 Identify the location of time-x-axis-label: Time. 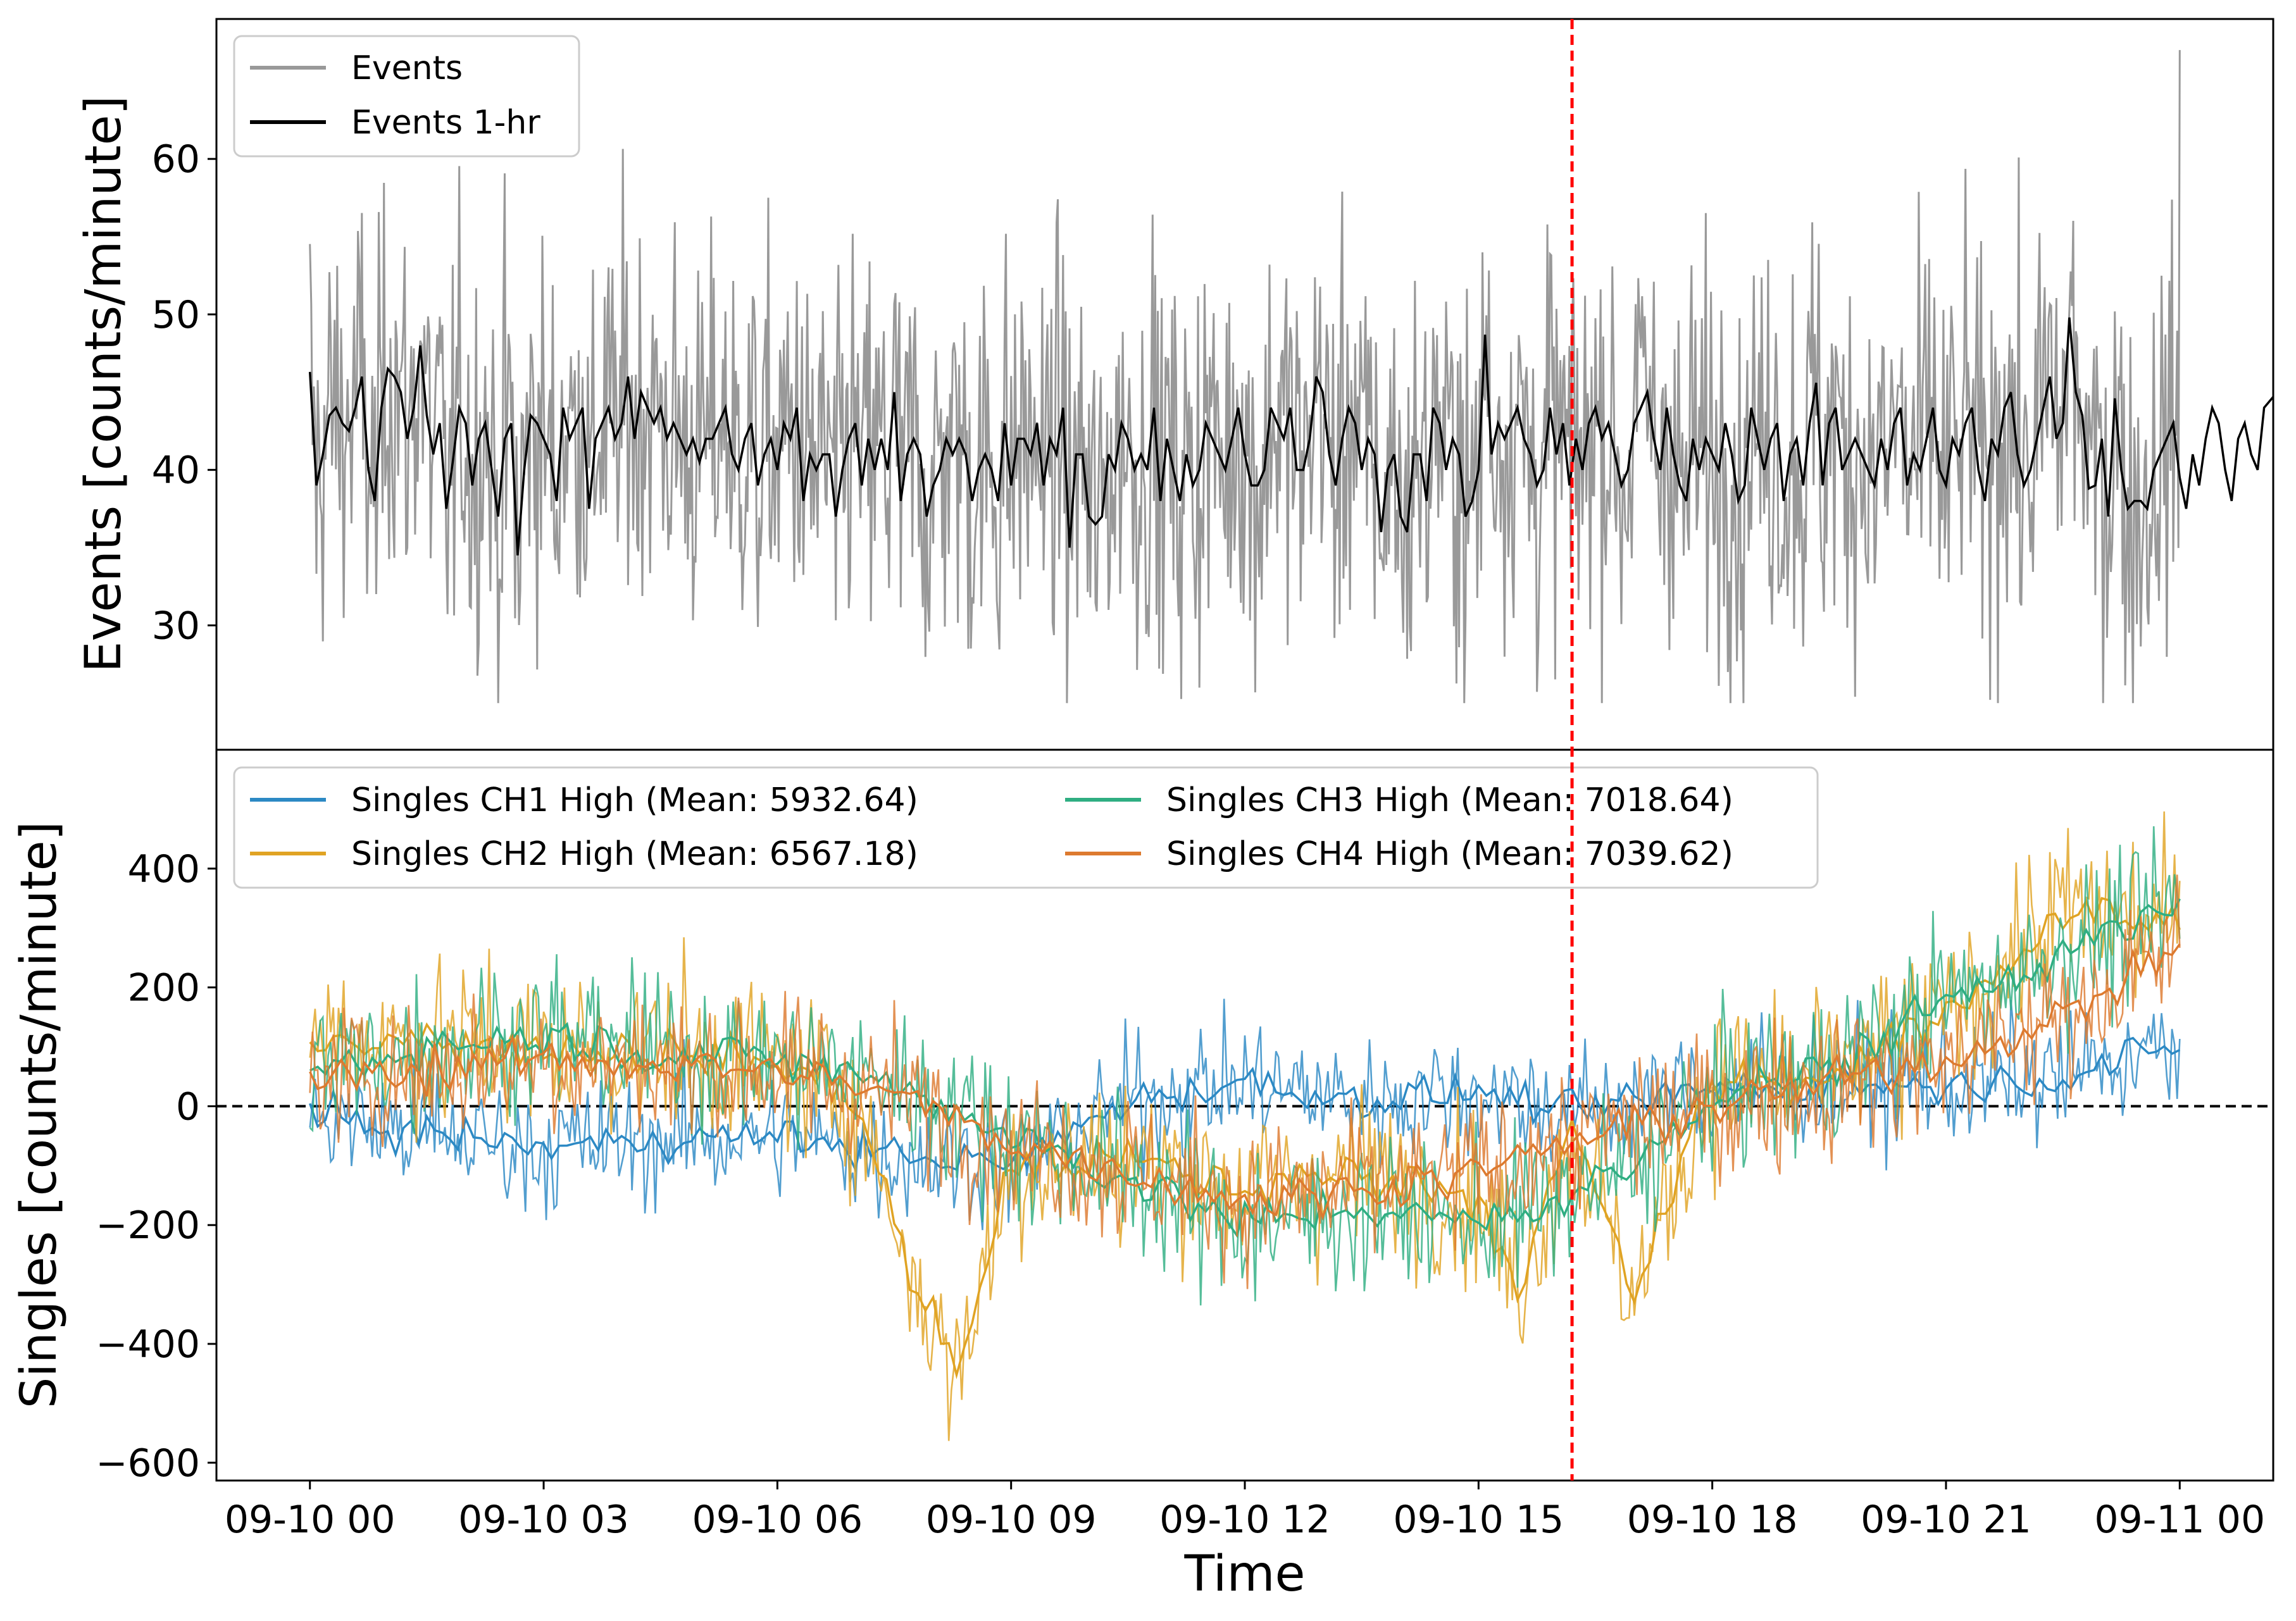
(1245, 1575).